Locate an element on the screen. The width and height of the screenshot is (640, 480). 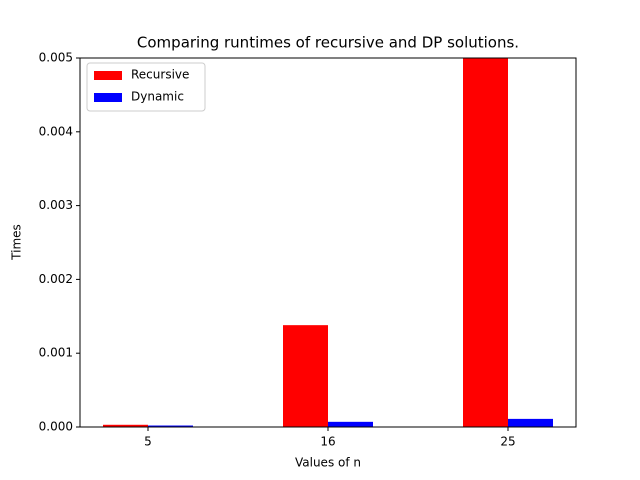
y-tick-label: 0.003 is located at coordinates (56, 205).